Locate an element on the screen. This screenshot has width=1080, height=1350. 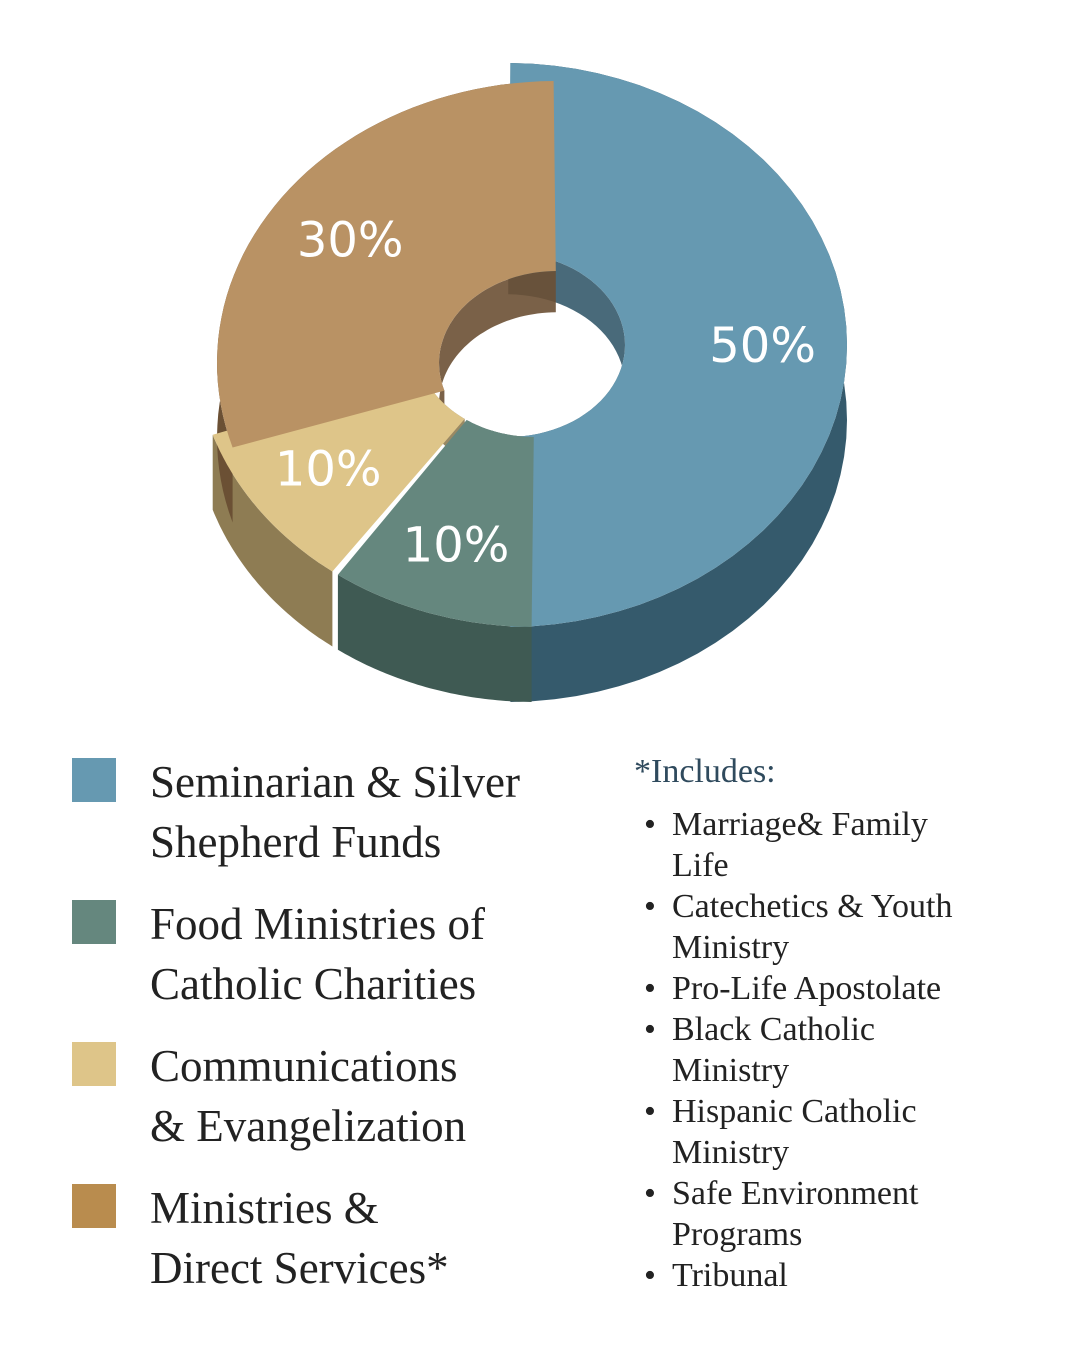
donut-slice-food is located at coordinates (435, 523).